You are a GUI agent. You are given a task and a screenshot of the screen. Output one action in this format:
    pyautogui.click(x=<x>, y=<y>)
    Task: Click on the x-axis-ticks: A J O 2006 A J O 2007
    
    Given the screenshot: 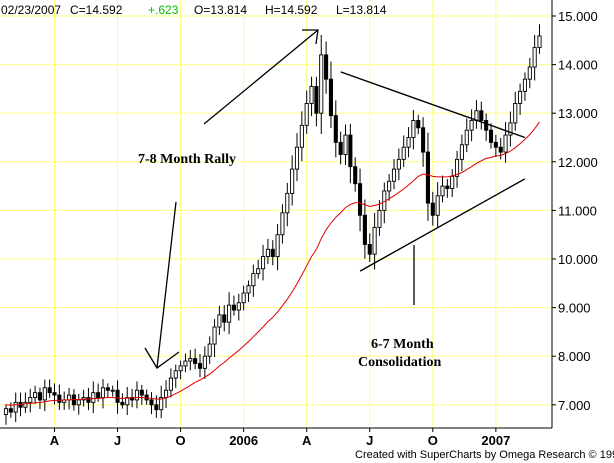 What is the action you would take?
    pyautogui.click(x=280, y=438)
    